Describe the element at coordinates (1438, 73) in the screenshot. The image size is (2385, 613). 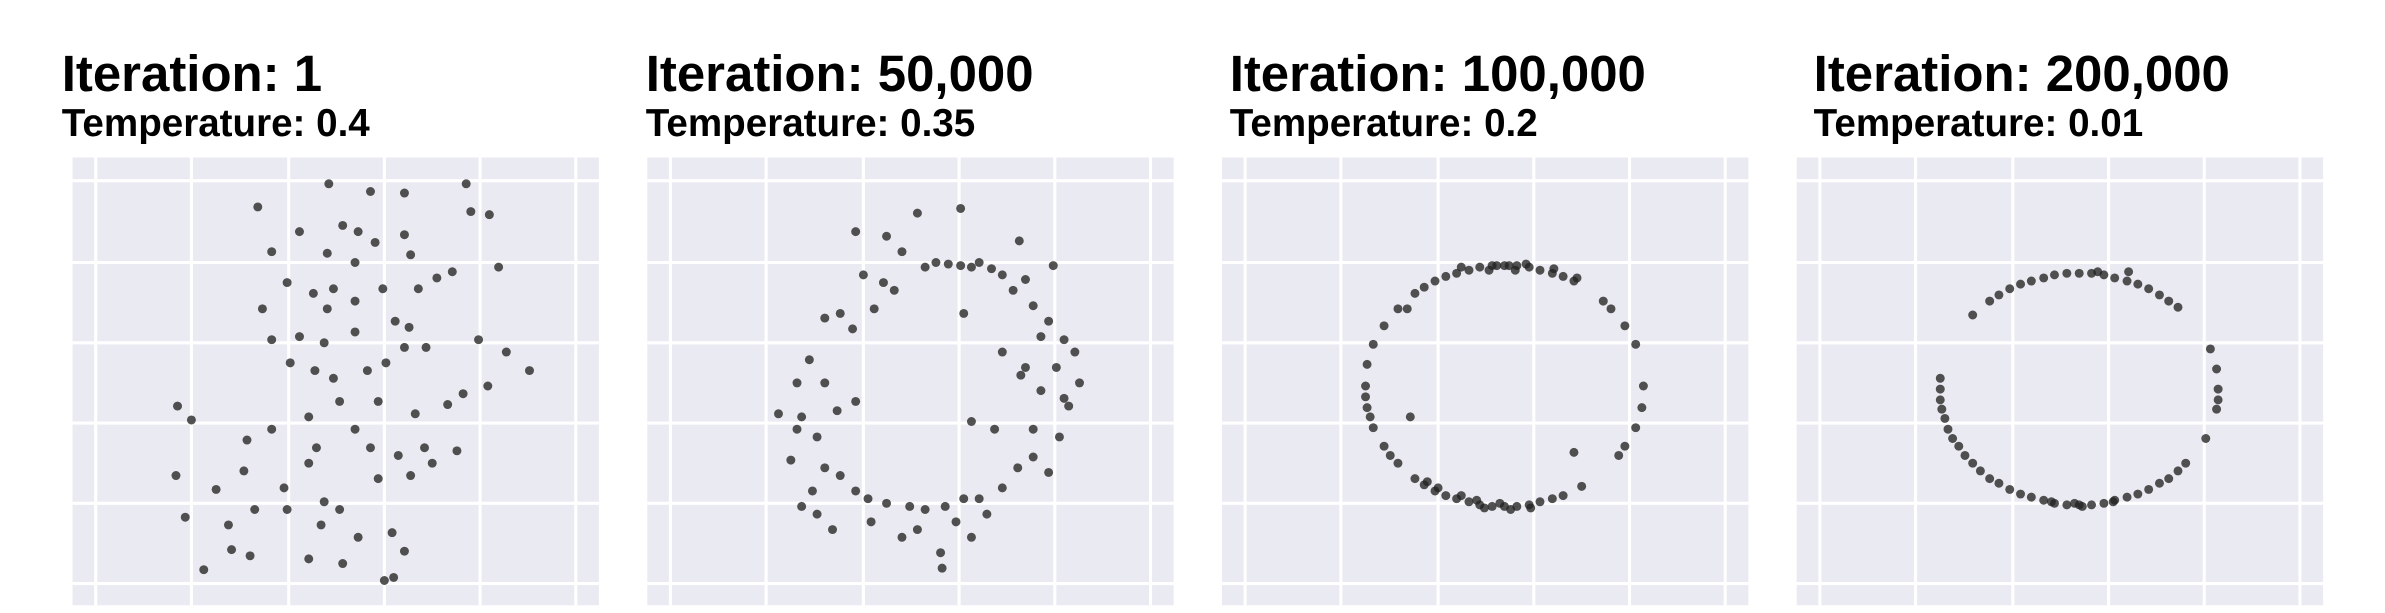
I see `panel-title: Iteration: 100,000` at that location.